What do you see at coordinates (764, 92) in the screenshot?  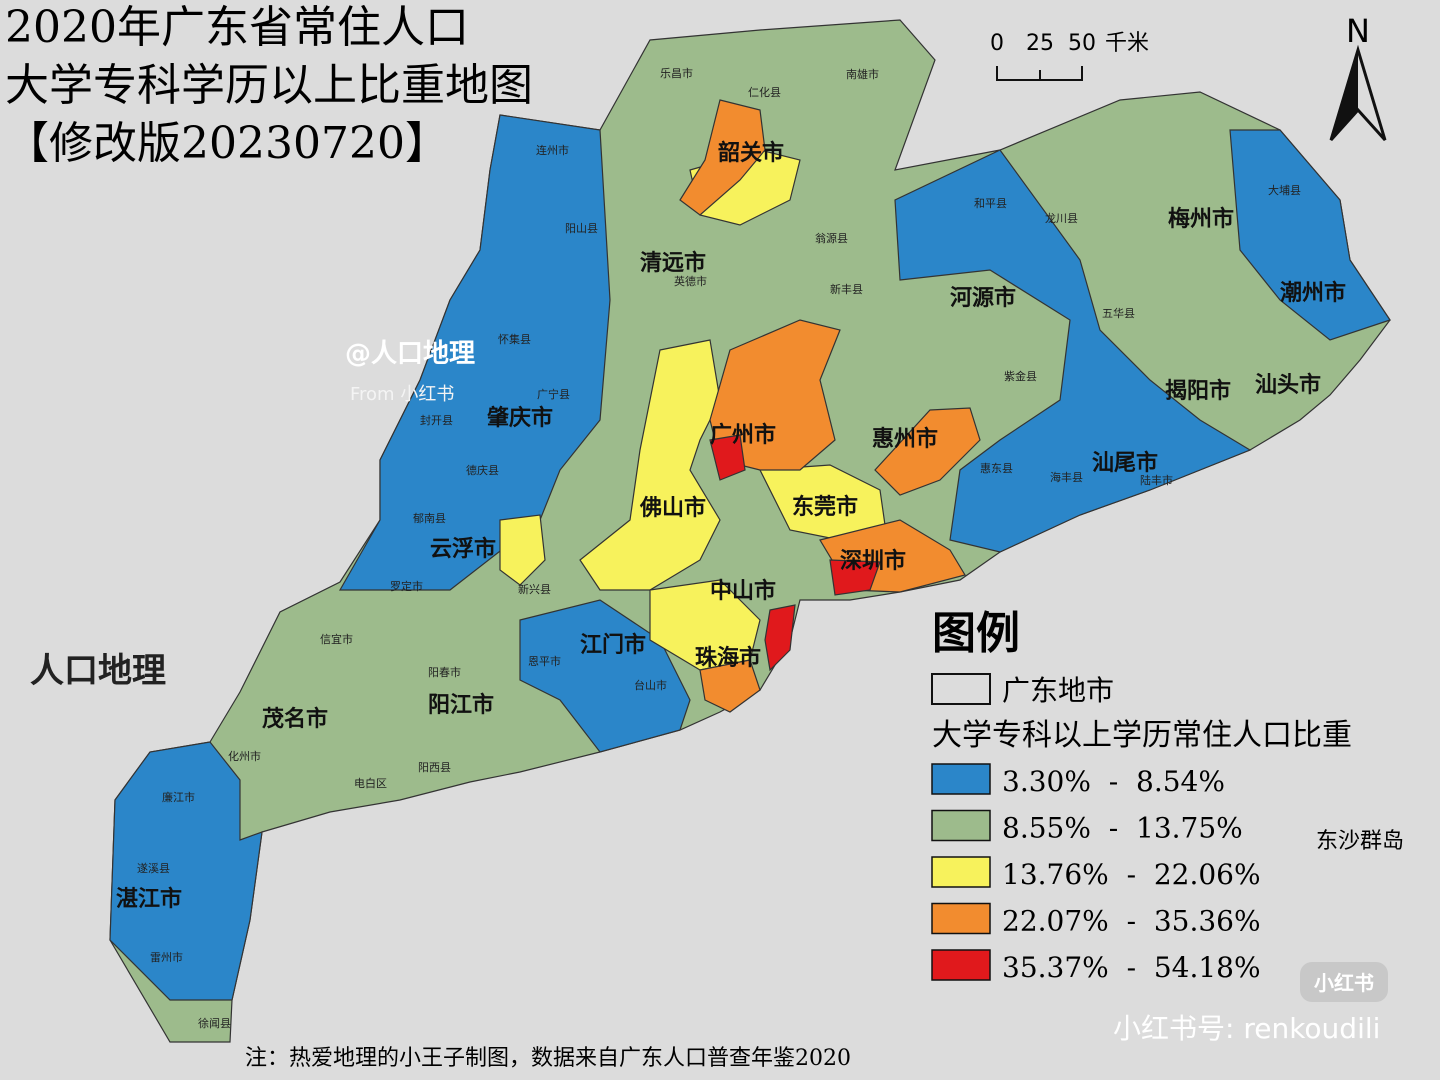 I see `county-label: 仁化县` at bounding box center [764, 92].